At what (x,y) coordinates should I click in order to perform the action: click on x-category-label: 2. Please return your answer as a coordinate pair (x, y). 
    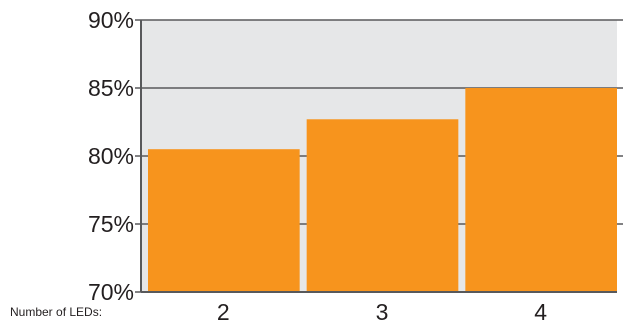
    Looking at the image, I should click on (223, 312).